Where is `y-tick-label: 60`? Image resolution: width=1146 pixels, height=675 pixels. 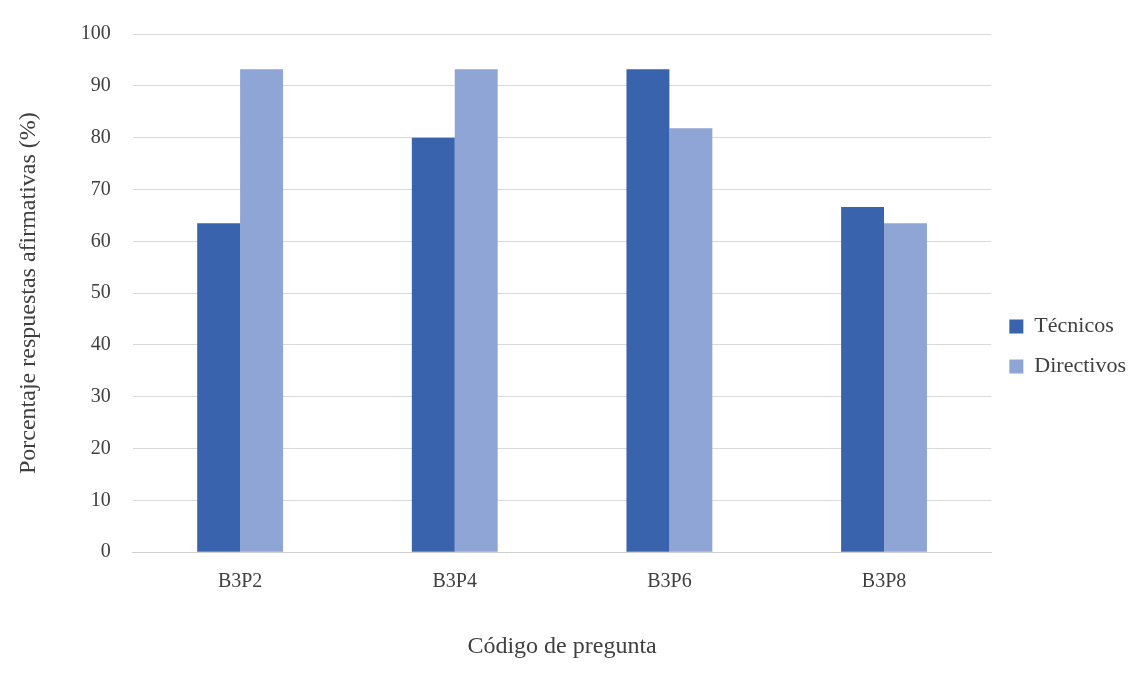 y-tick-label: 60 is located at coordinates (100, 239).